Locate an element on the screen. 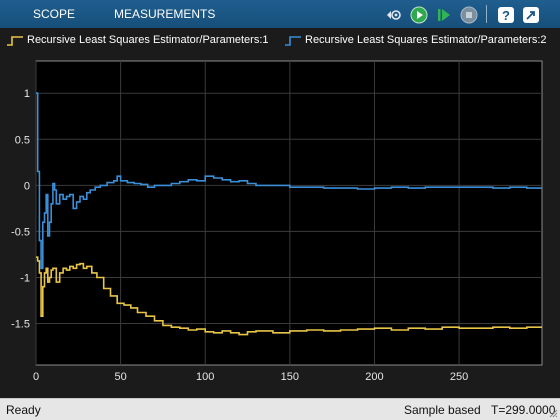 This screenshot has width=560, height=420. toolstrip: SCOPE MEASUREMENTS is located at coordinates (280, 14).